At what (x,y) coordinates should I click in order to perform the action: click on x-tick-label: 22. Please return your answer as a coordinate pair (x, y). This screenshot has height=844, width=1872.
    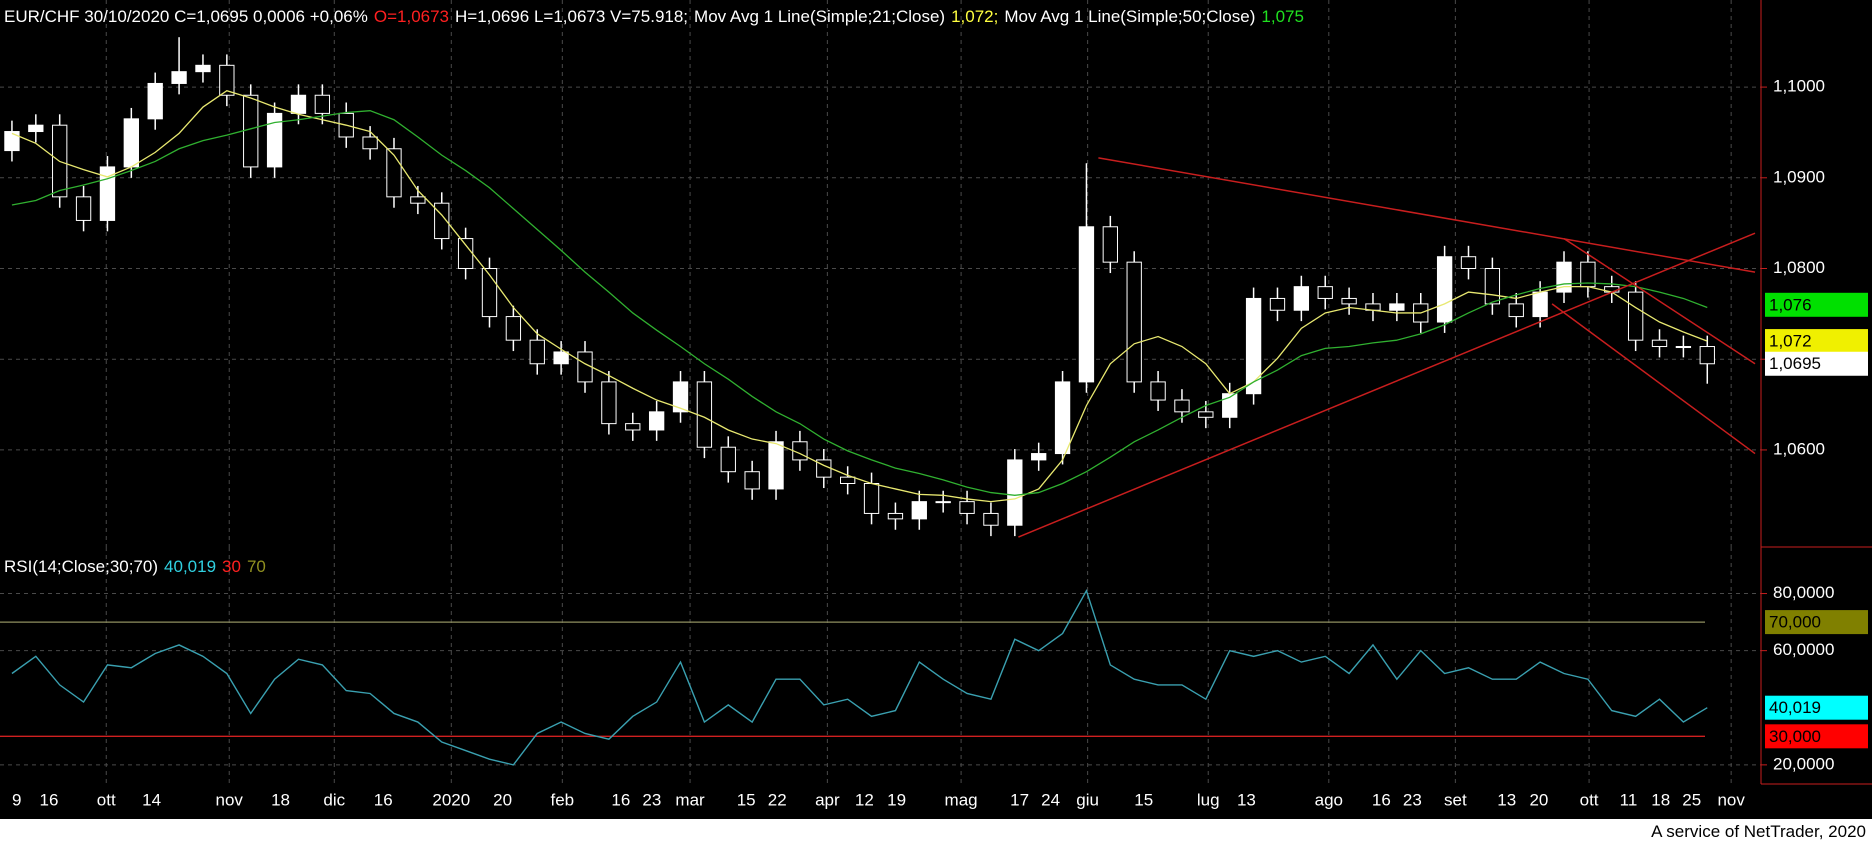
    Looking at the image, I should click on (777, 799).